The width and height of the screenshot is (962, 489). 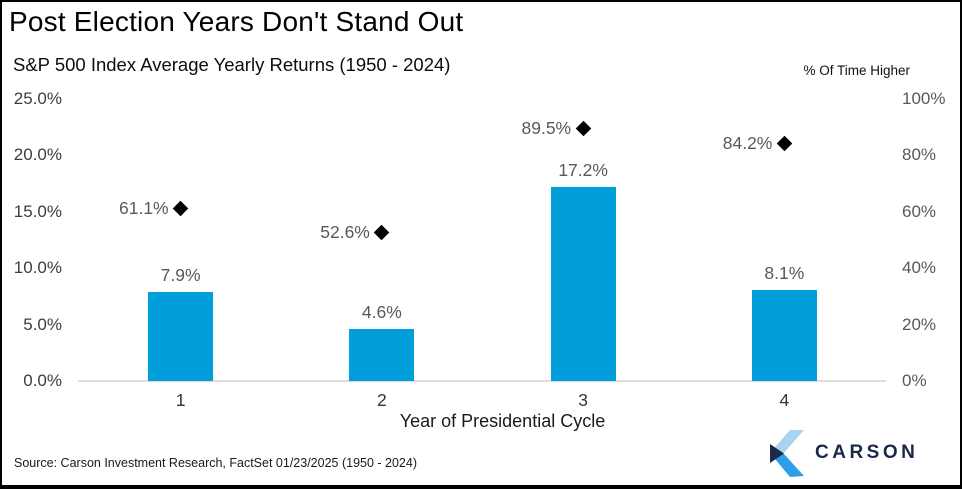 What do you see at coordinates (382, 400) in the screenshot?
I see `x-axis-category: 2` at bounding box center [382, 400].